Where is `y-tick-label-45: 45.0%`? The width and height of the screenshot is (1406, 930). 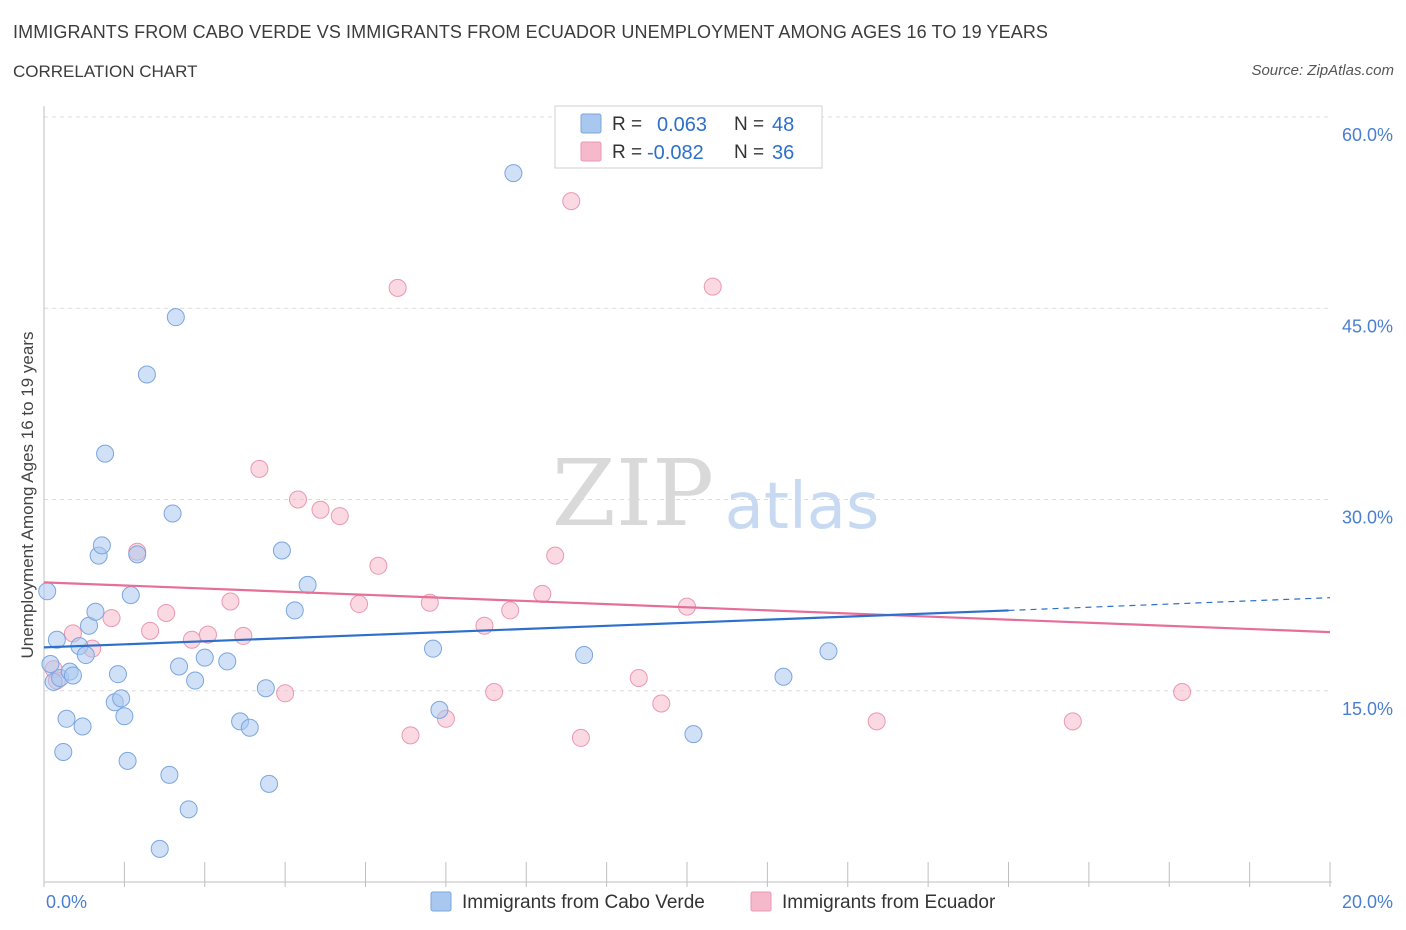 y-tick-label-45: 45.0% is located at coordinates (1367, 326).